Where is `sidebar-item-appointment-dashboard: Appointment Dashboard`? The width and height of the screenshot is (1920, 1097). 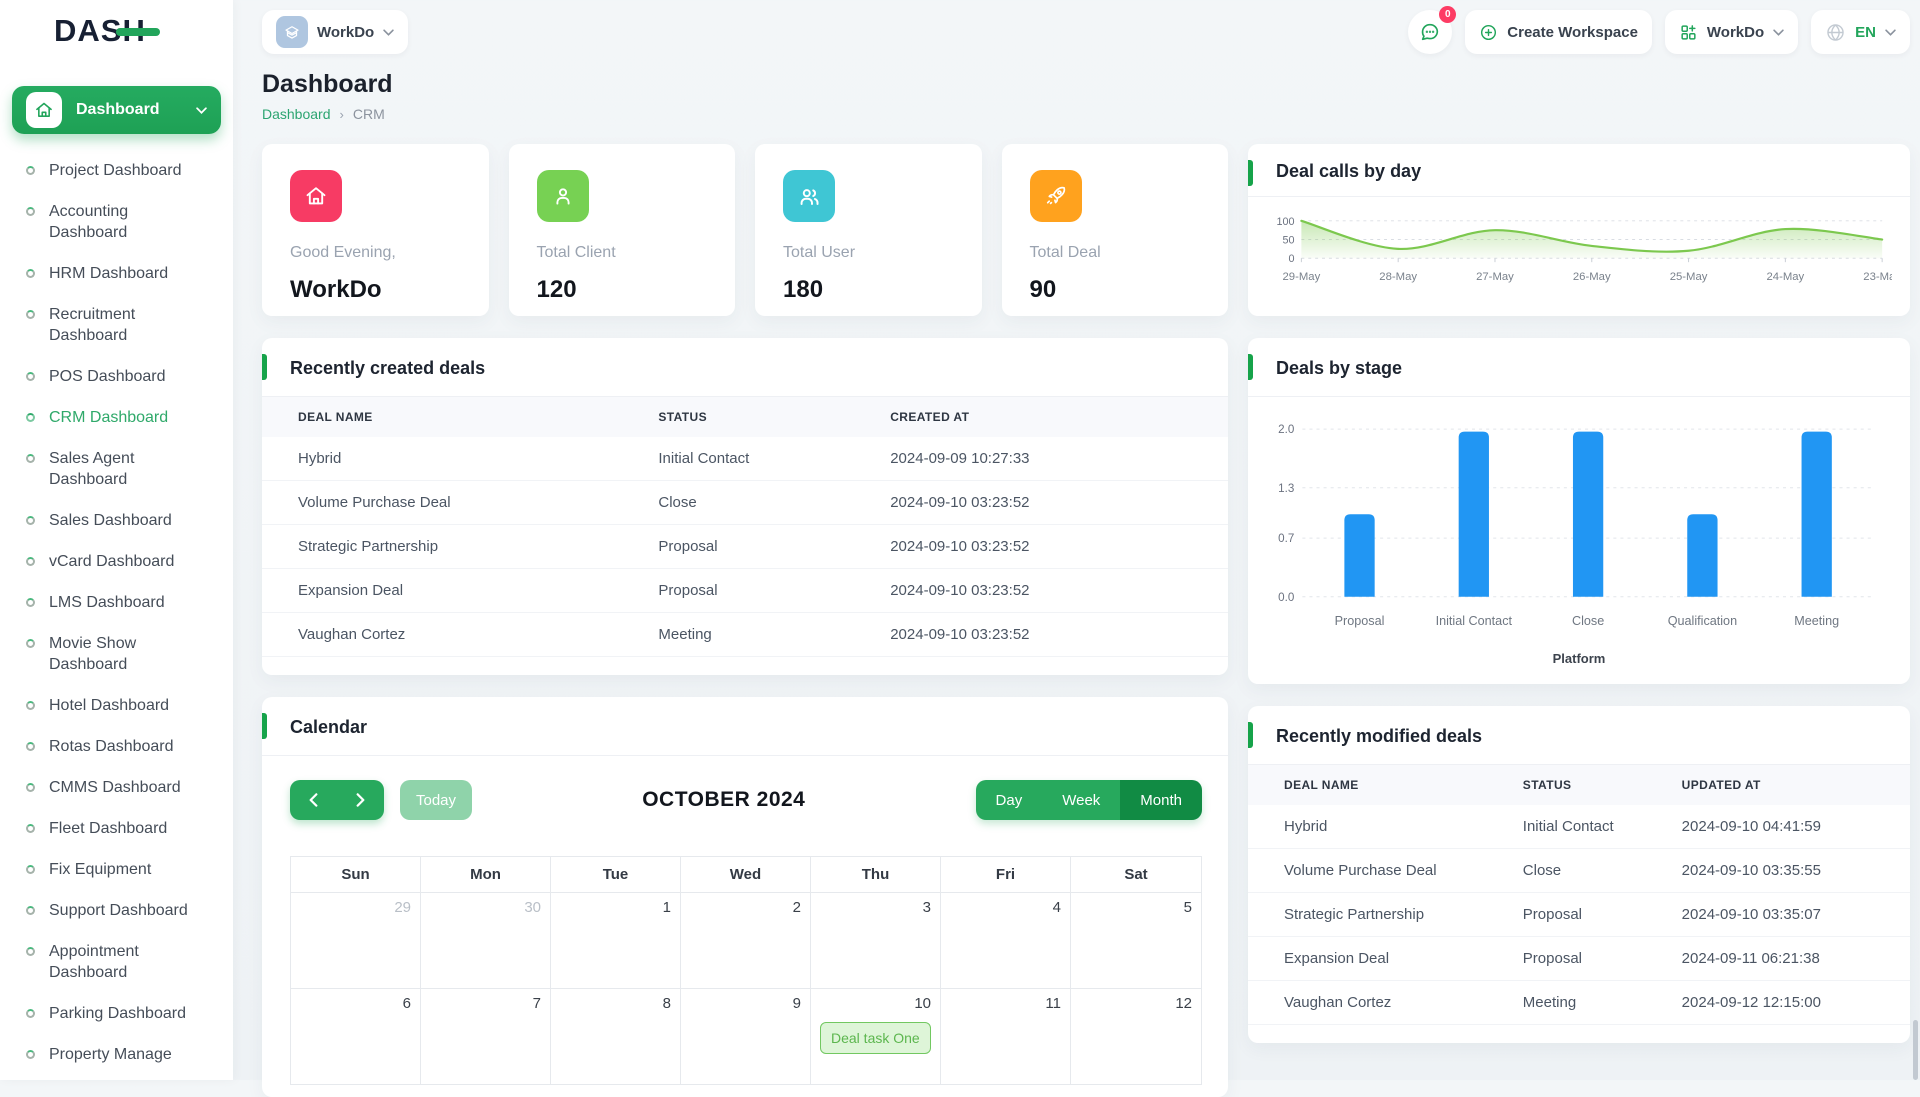
sidebar-item-appointment-dashboard: Appointment Dashboard is located at coordinates (116, 962).